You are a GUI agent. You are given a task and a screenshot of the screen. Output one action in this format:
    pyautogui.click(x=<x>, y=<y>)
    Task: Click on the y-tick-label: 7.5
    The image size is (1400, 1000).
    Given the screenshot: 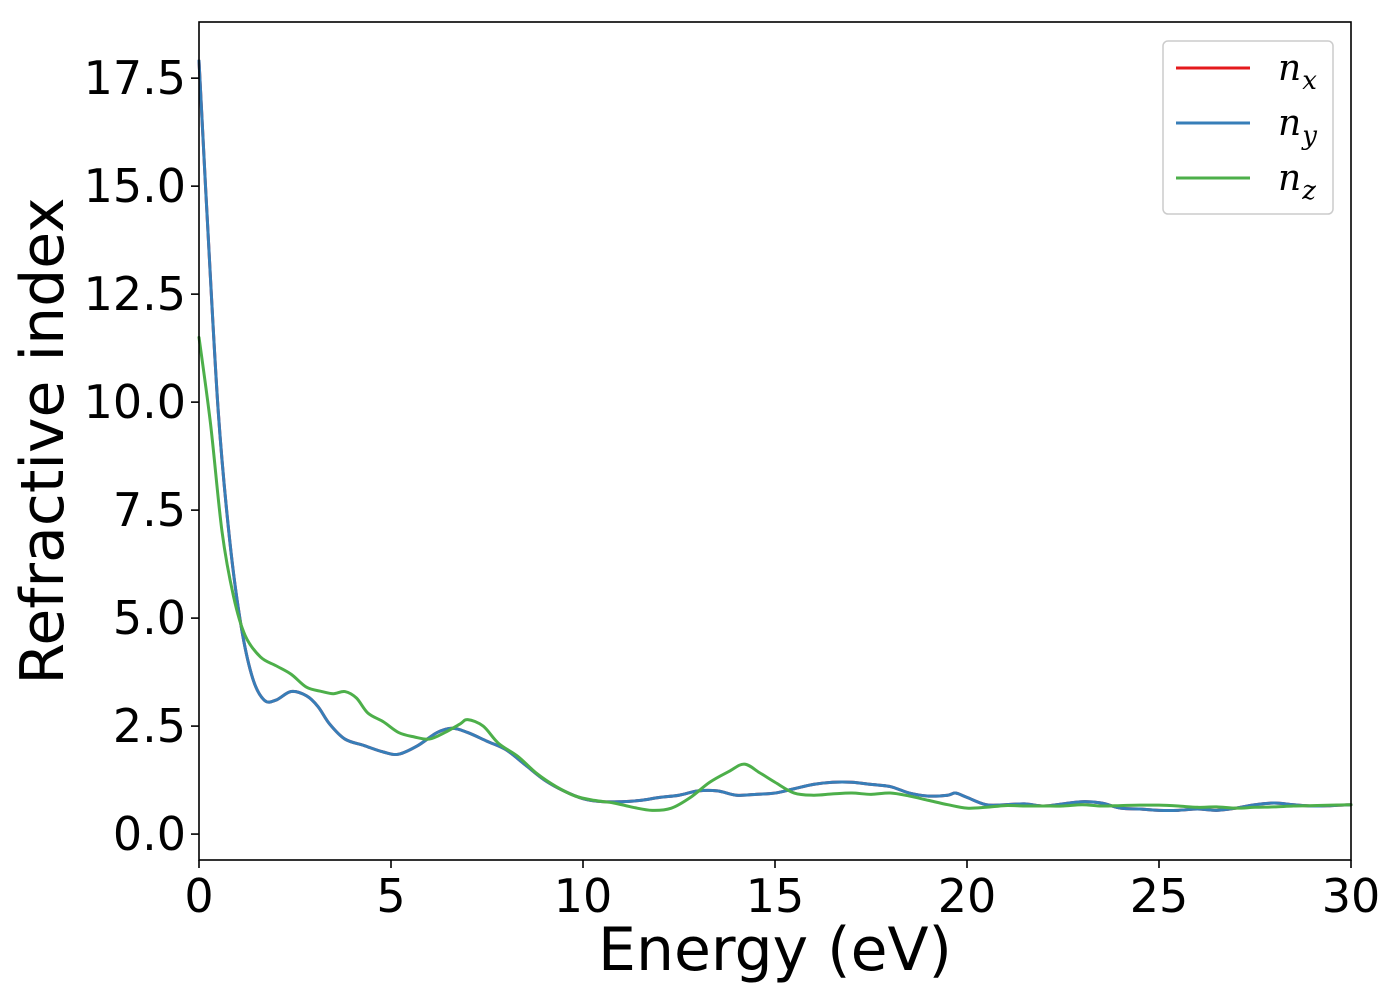 What is the action you would take?
    pyautogui.click(x=149, y=510)
    